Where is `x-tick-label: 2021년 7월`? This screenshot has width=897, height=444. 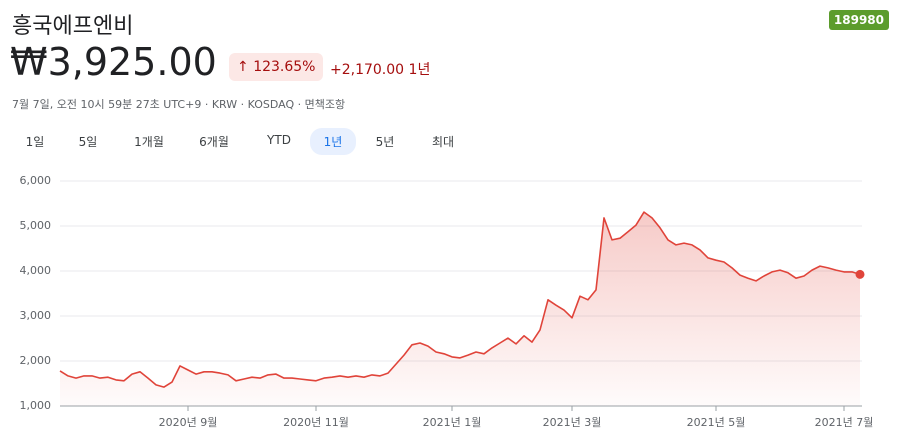
x-tick-label: 2021년 7월 is located at coordinates (844, 422).